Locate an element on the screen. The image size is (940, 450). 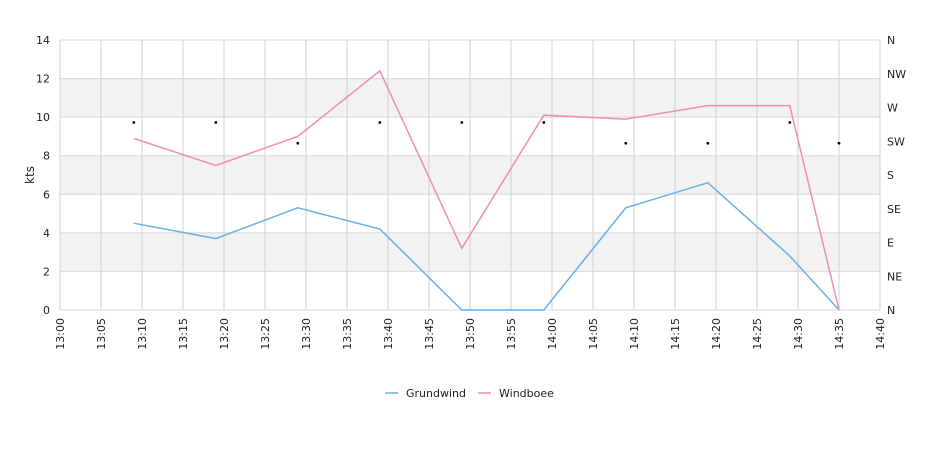
y-axis-ticks: 0 2 4 6 8 10 12 14 is located at coordinates (43, 175).